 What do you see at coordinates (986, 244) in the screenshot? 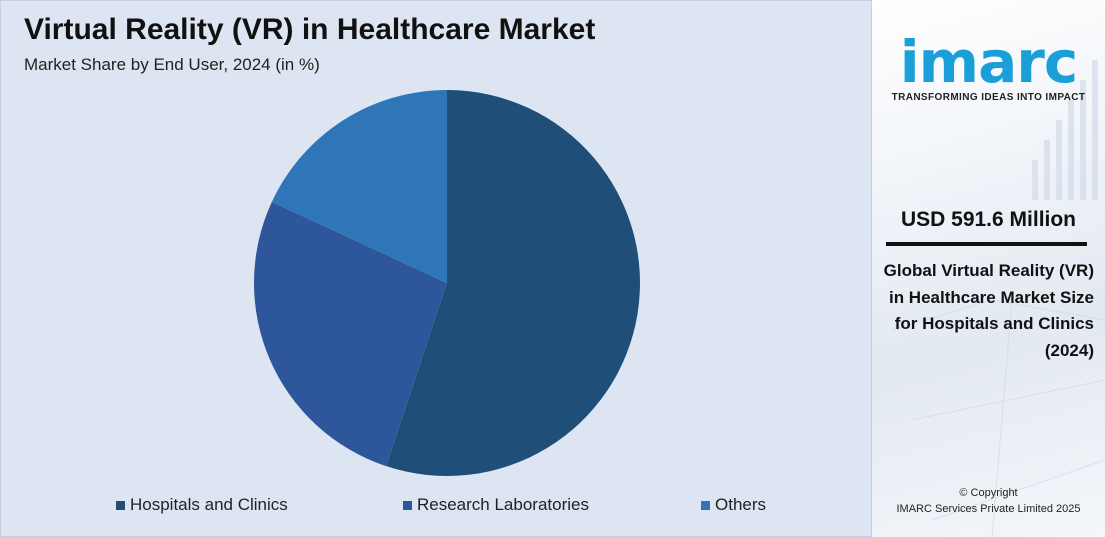
I see `value-divider` at bounding box center [986, 244].